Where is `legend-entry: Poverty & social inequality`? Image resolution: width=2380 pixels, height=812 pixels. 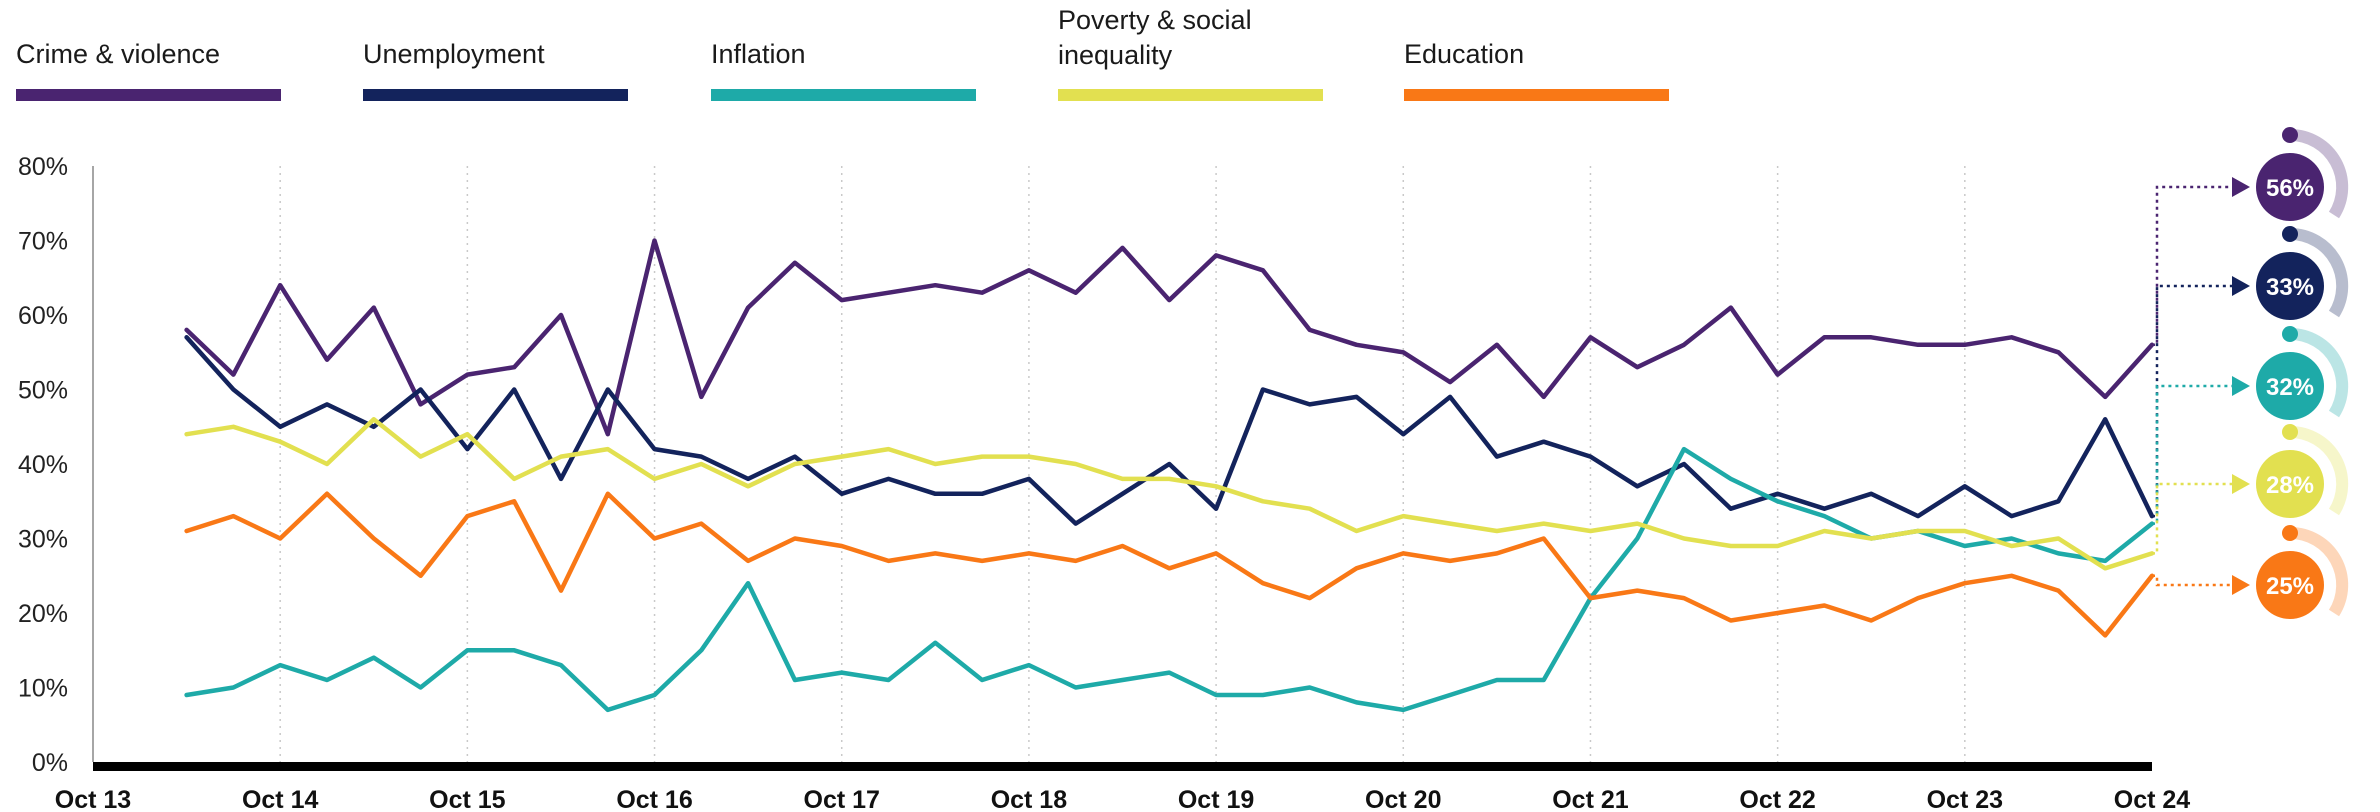
legend-entry: Poverty & social inequality is located at coordinates (1190, 53).